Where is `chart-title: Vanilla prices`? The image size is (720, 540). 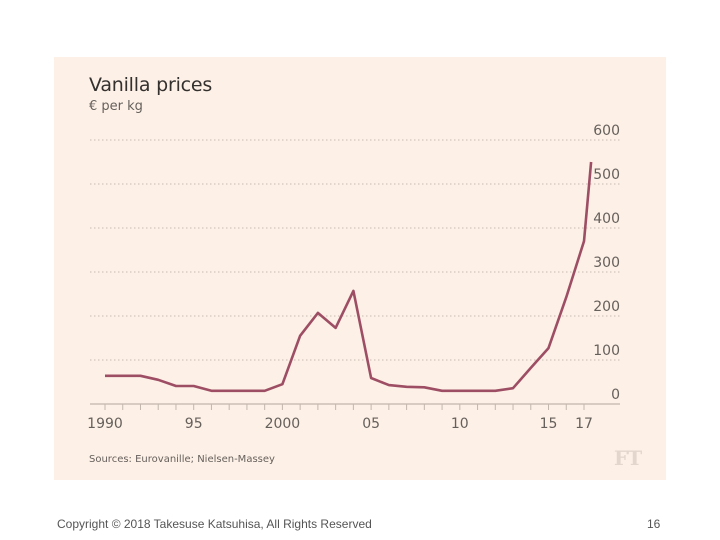 chart-title: Vanilla prices is located at coordinates (151, 85).